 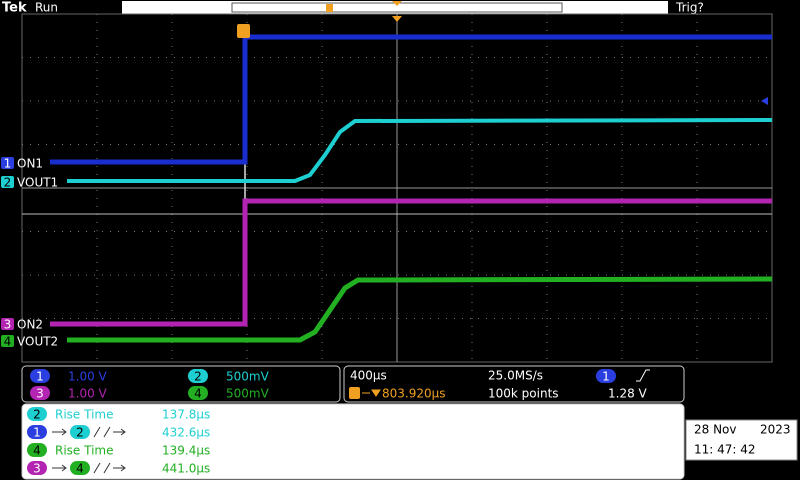 What do you see at coordinates (715, 430) in the screenshot?
I see `date: 28 Nov` at bounding box center [715, 430].